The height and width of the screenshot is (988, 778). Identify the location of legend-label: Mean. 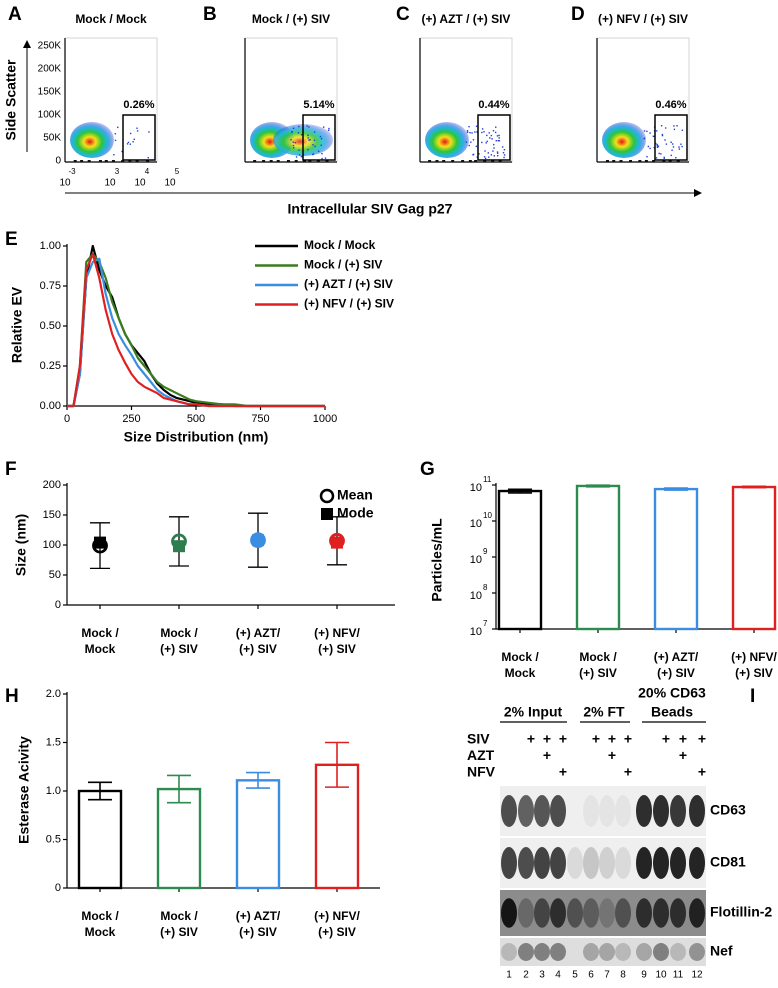
(355, 495).